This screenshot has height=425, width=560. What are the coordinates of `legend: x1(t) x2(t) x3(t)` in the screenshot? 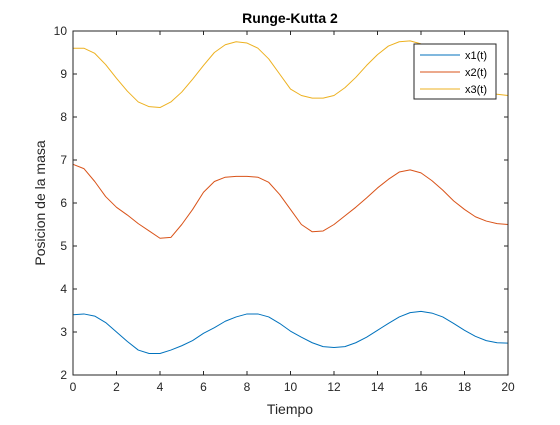 It's located at (455, 71).